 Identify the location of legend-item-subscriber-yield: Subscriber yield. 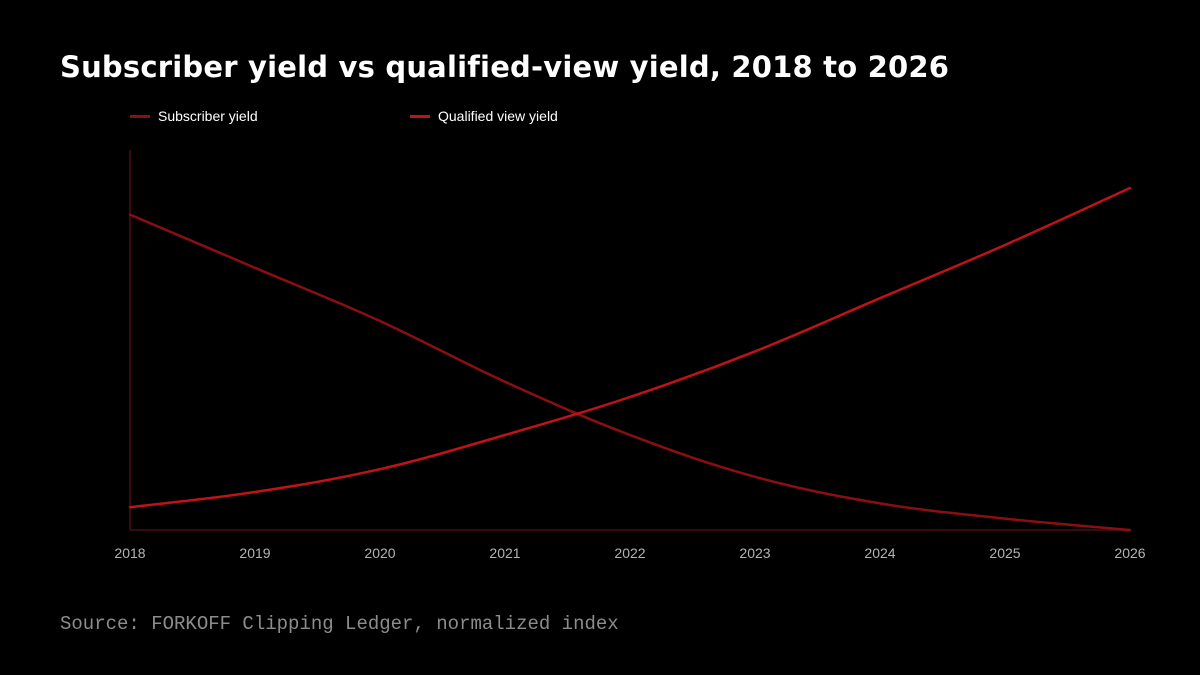
(194, 116).